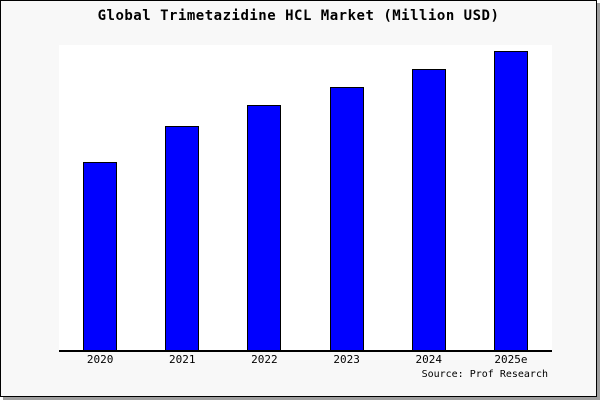  Describe the element at coordinates (428, 209) in the screenshot. I see `bar-2024` at that location.